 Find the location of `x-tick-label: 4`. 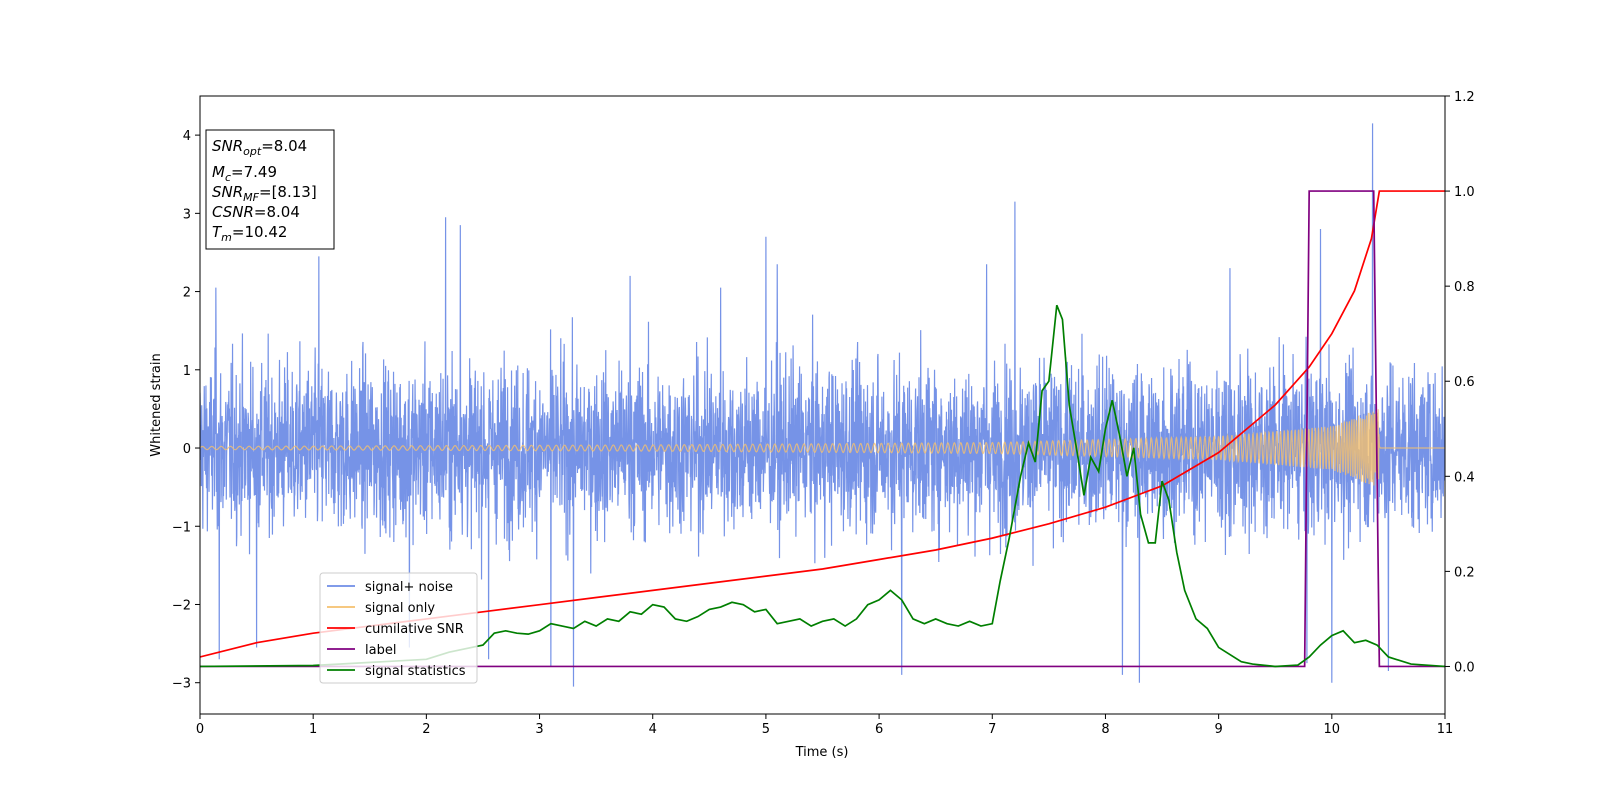

x-tick-label: 4 is located at coordinates (653, 729).